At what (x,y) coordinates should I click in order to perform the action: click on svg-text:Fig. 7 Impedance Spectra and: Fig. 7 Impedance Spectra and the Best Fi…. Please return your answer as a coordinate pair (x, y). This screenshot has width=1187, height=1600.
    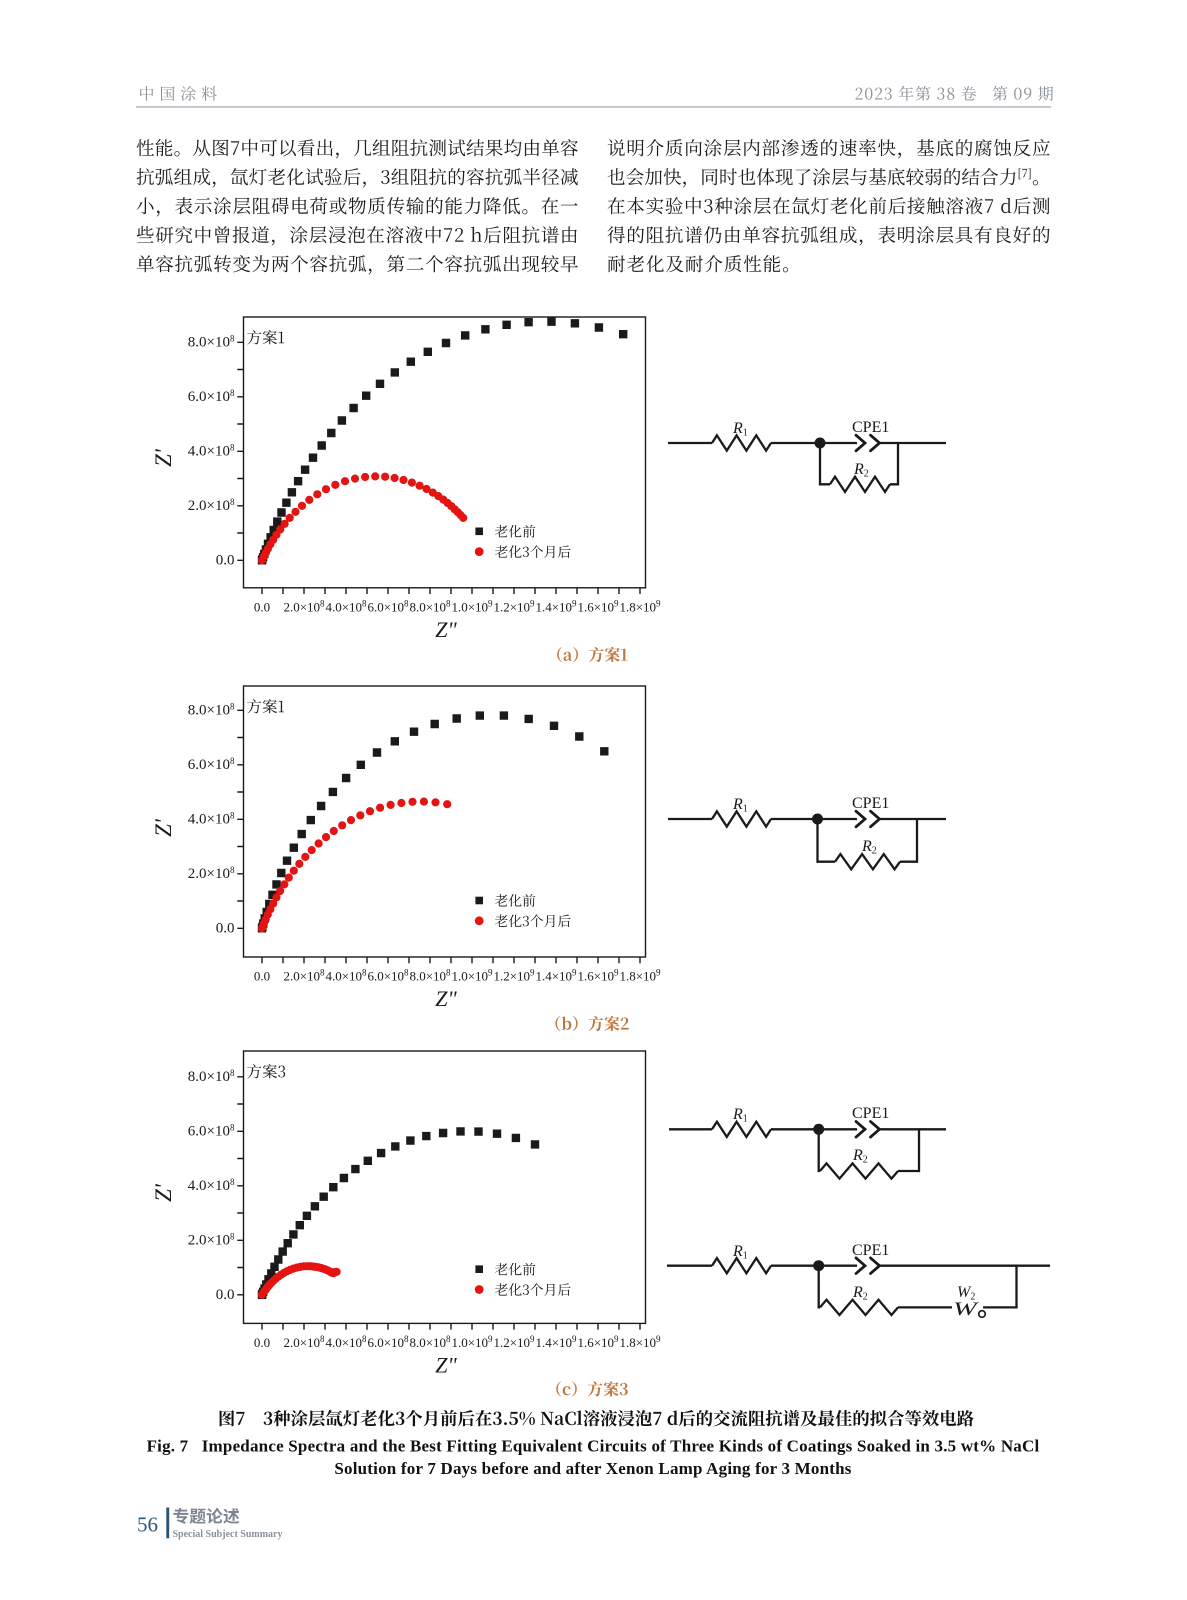
    Looking at the image, I should click on (593, 1446).